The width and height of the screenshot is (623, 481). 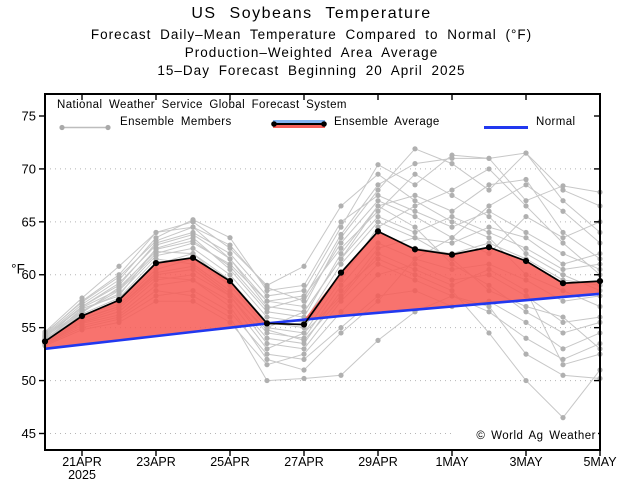 What do you see at coordinates (156, 462) in the screenshot?
I see `svg-text: 23APR` at bounding box center [156, 462].